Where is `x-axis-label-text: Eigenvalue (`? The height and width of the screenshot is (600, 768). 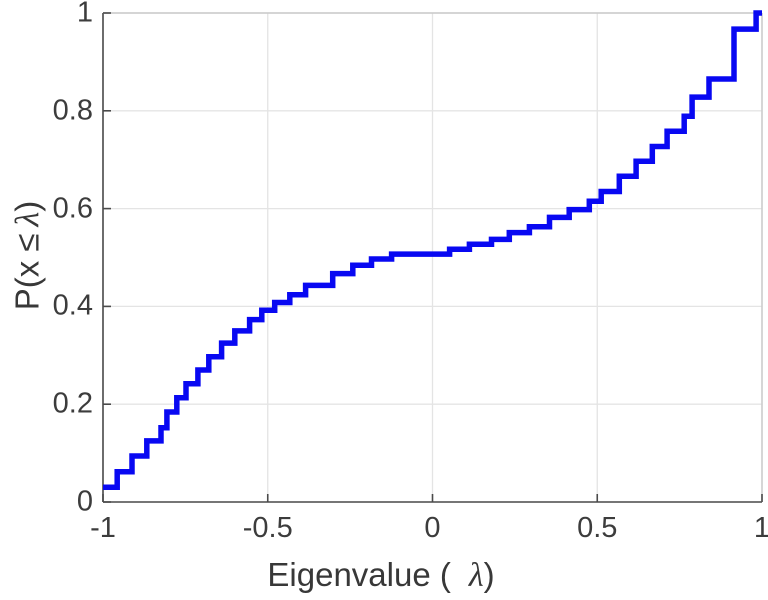 x-axis-label-text: Eigenvalue ( is located at coordinates (359, 574).